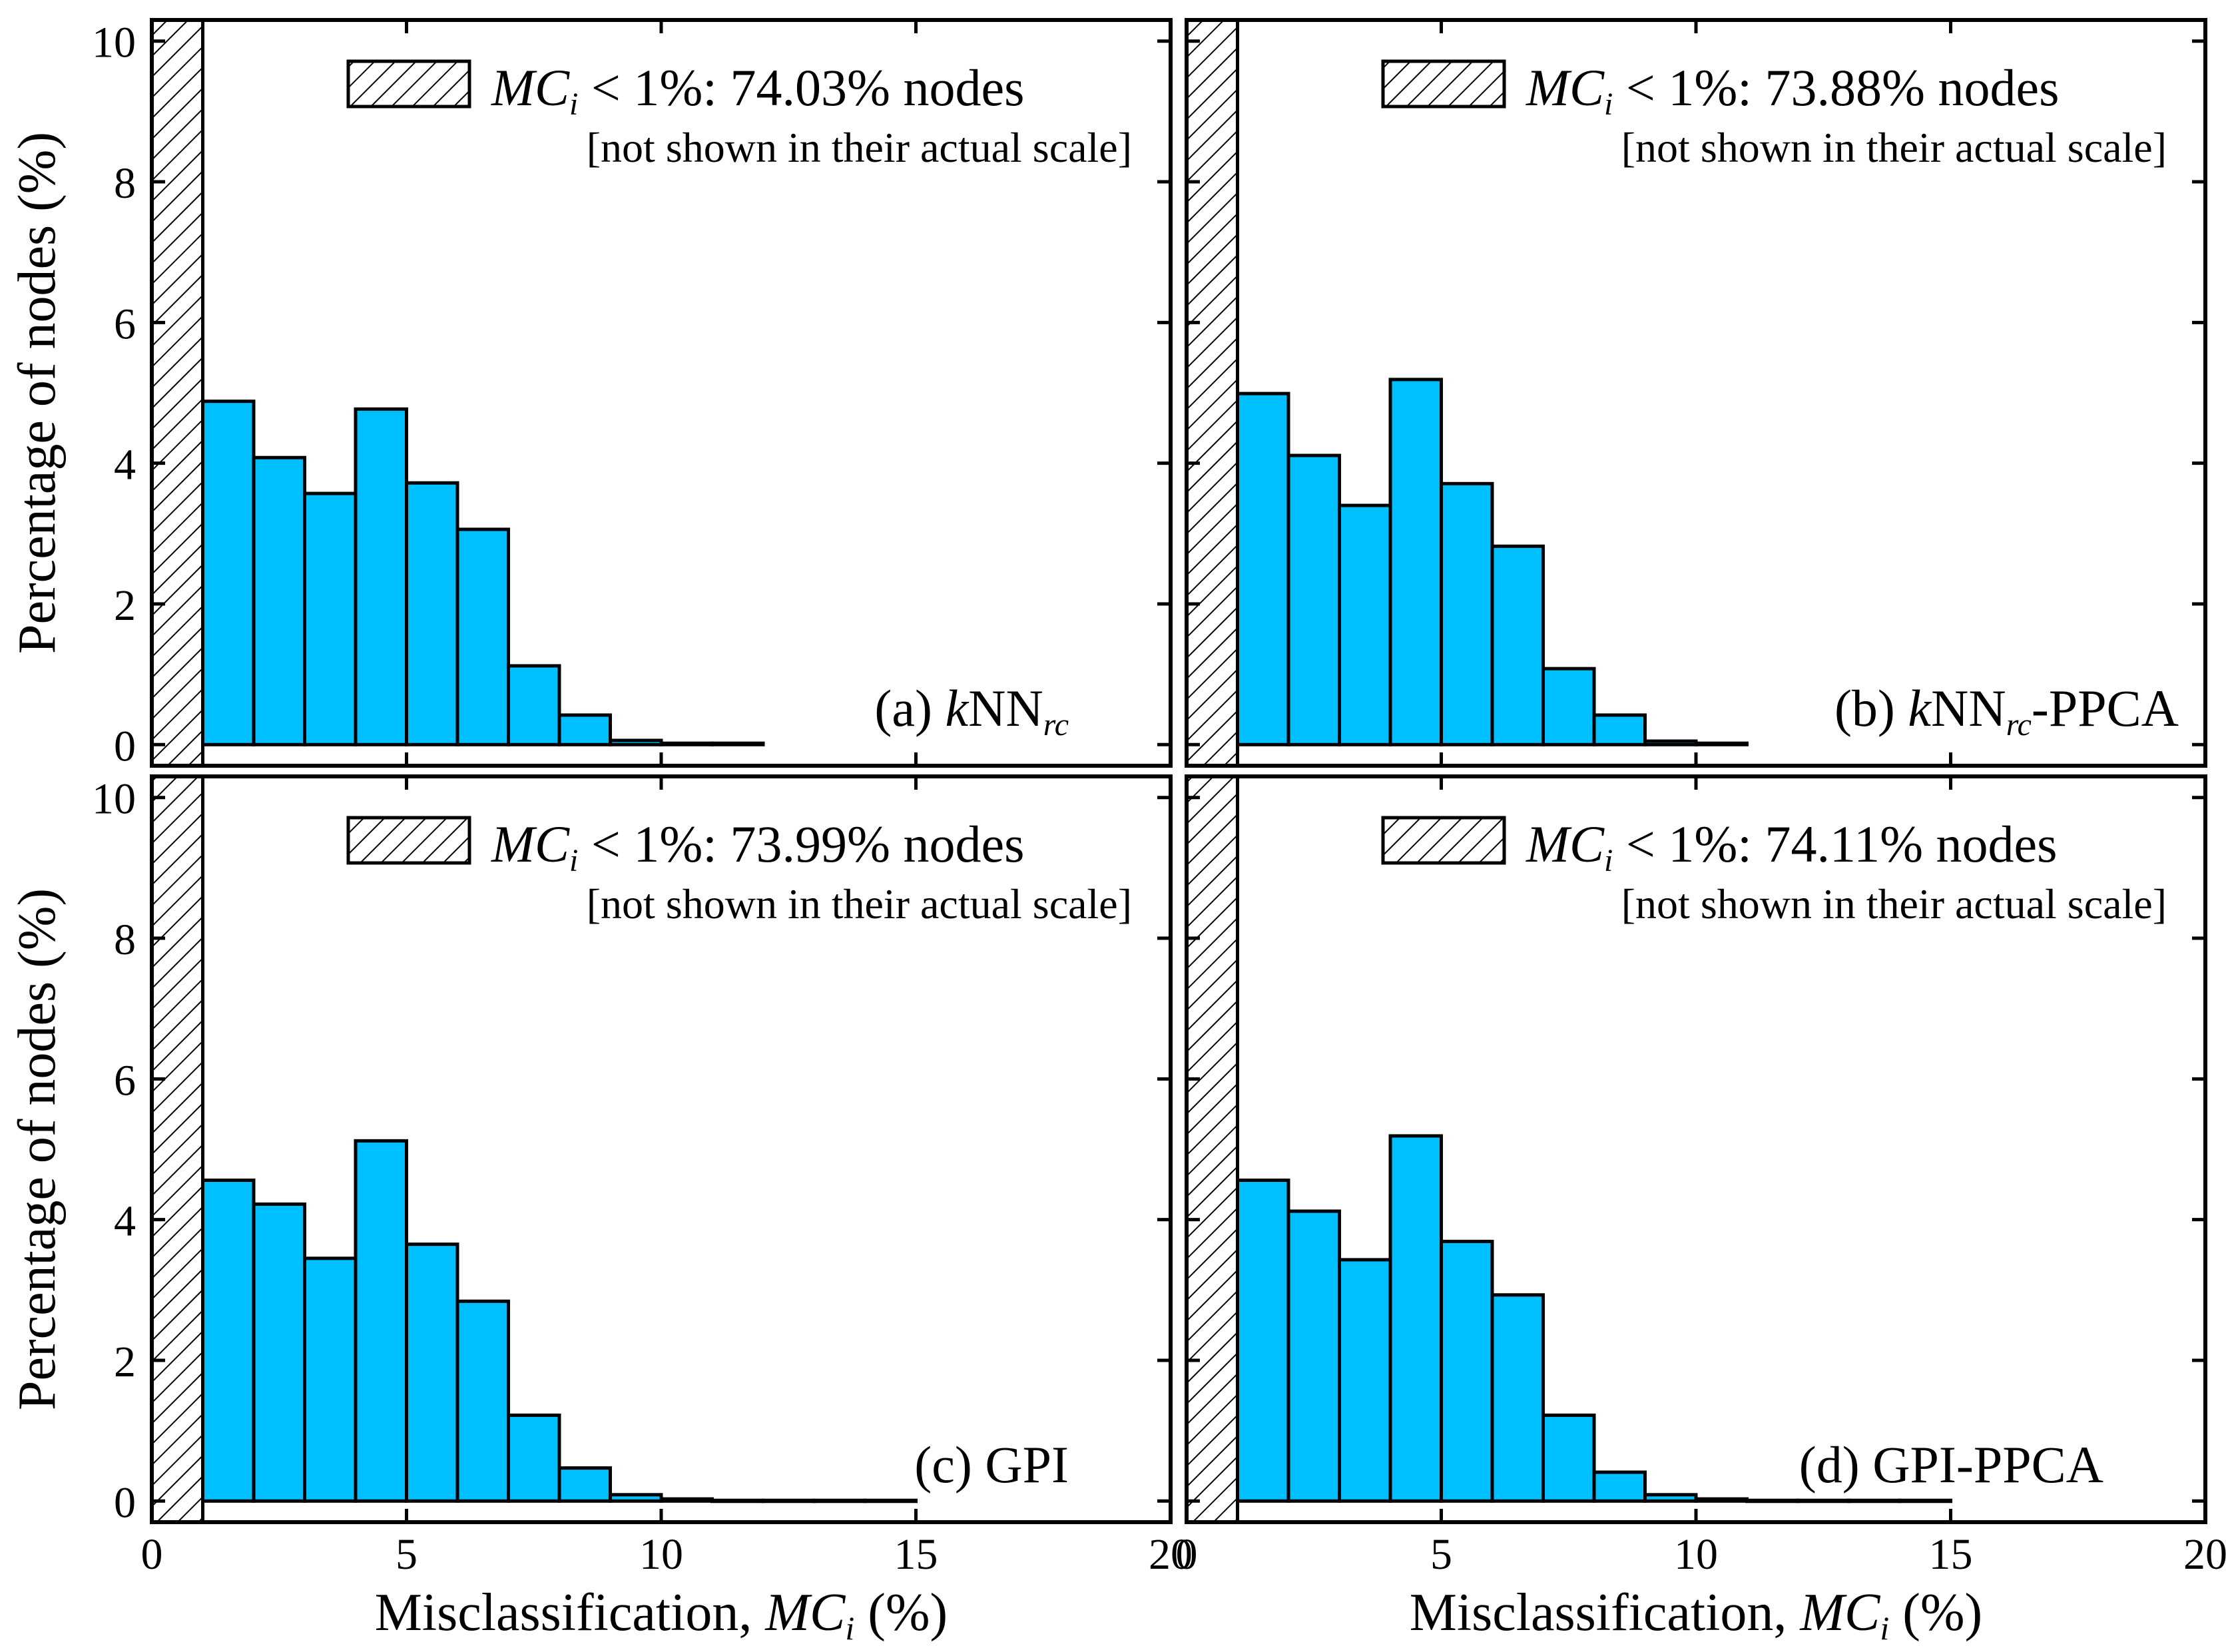  I want to click on panel-label: (c) GPI, so click(991, 1465).